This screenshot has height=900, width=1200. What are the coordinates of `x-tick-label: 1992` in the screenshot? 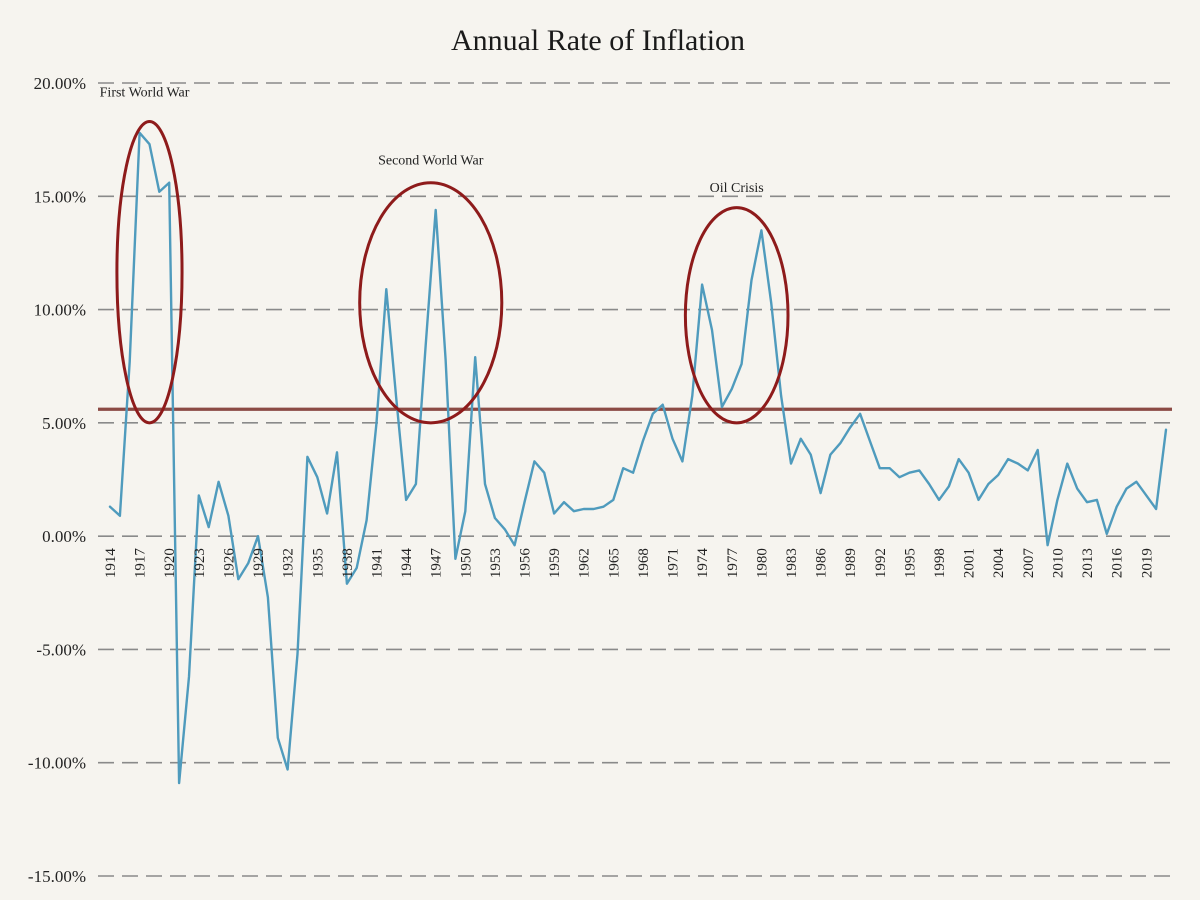 It's located at (881, 563).